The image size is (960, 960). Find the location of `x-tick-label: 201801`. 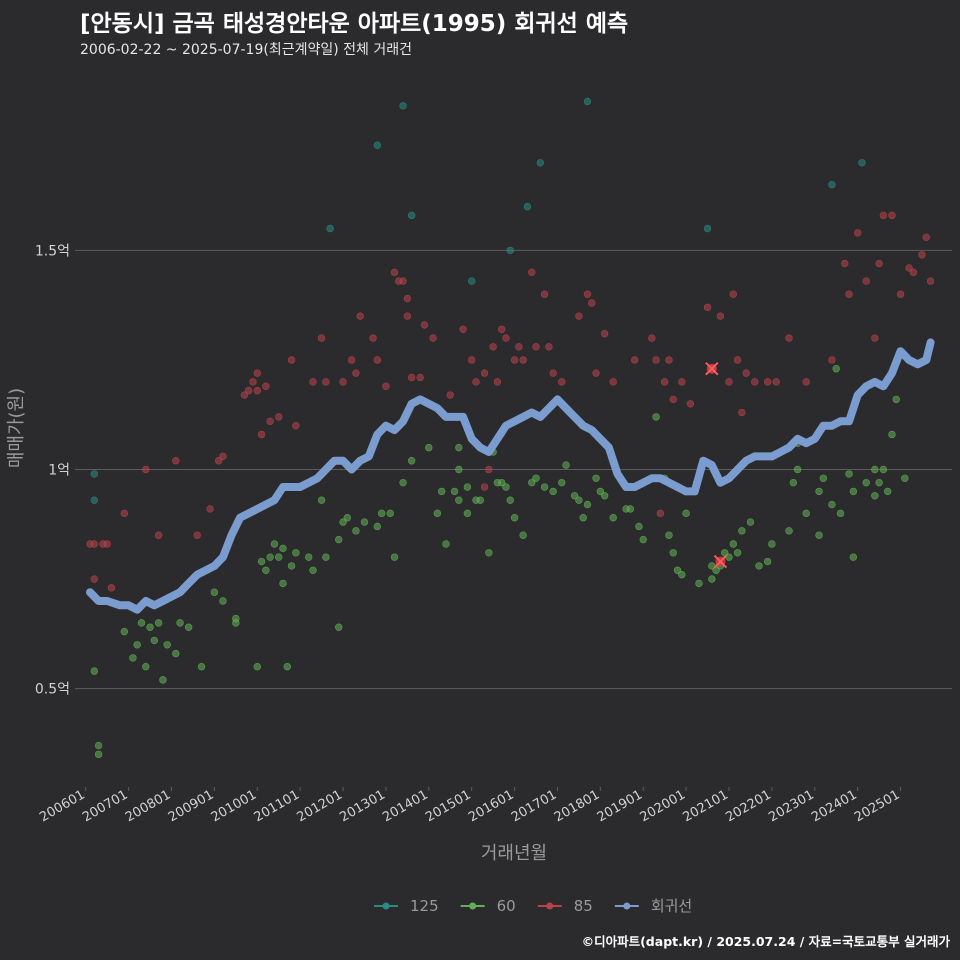

x-tick-label: 201801 is located at coordinates (577, 806).